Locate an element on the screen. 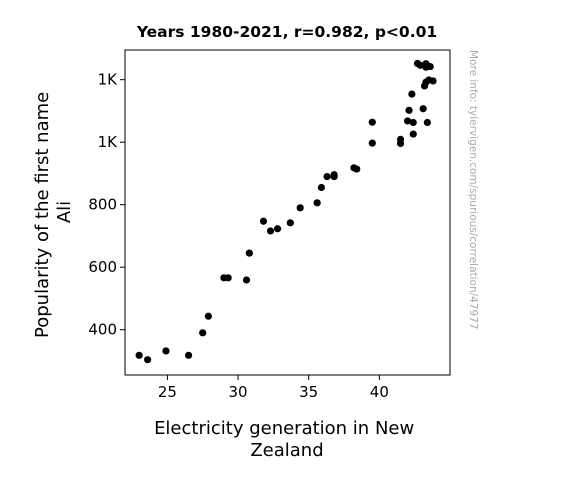 This screenshot has width=575, height=500. y-axis: 400 600 800 1K 1K is located at coordinates (106, 205).